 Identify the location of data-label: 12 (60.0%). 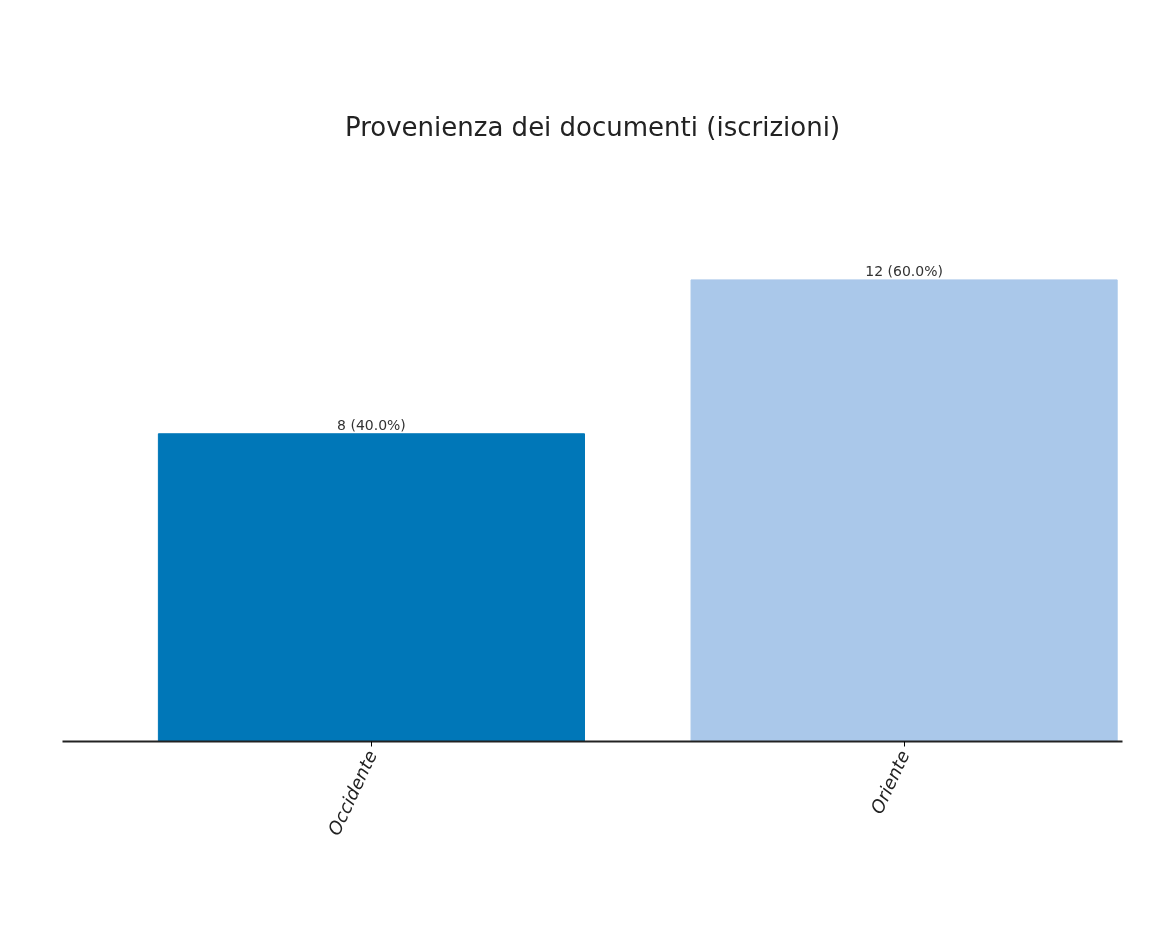
(904, 270).